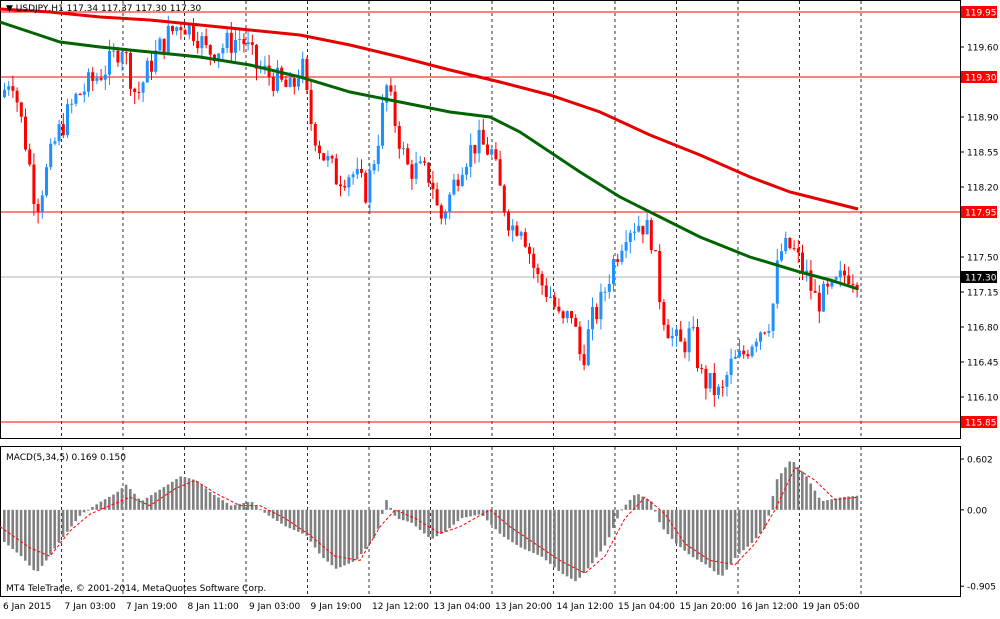  Describe the element at coordinates (91, 607) in the screenshot. I see `time-axis-label: 7 Jan 03:00` at that location.